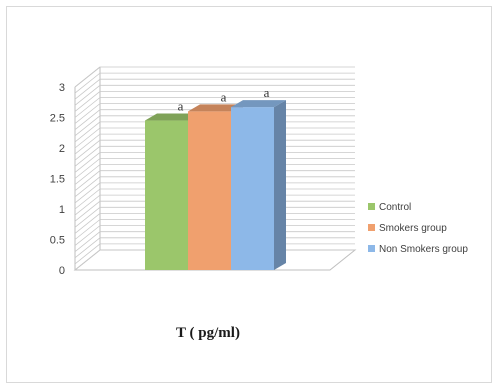  What do you see at coordinates (280, 185) in the screenshot?
I see `bar-side` at bounding box center [280, 185].